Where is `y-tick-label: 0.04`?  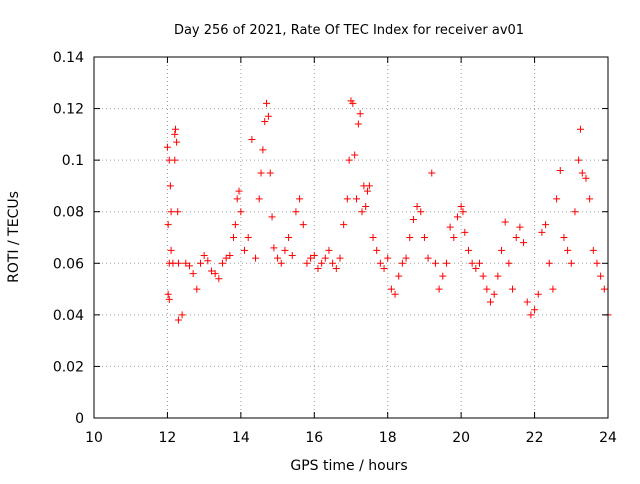 y-tick-label: 0.04 is located at coordinates (68, 316).